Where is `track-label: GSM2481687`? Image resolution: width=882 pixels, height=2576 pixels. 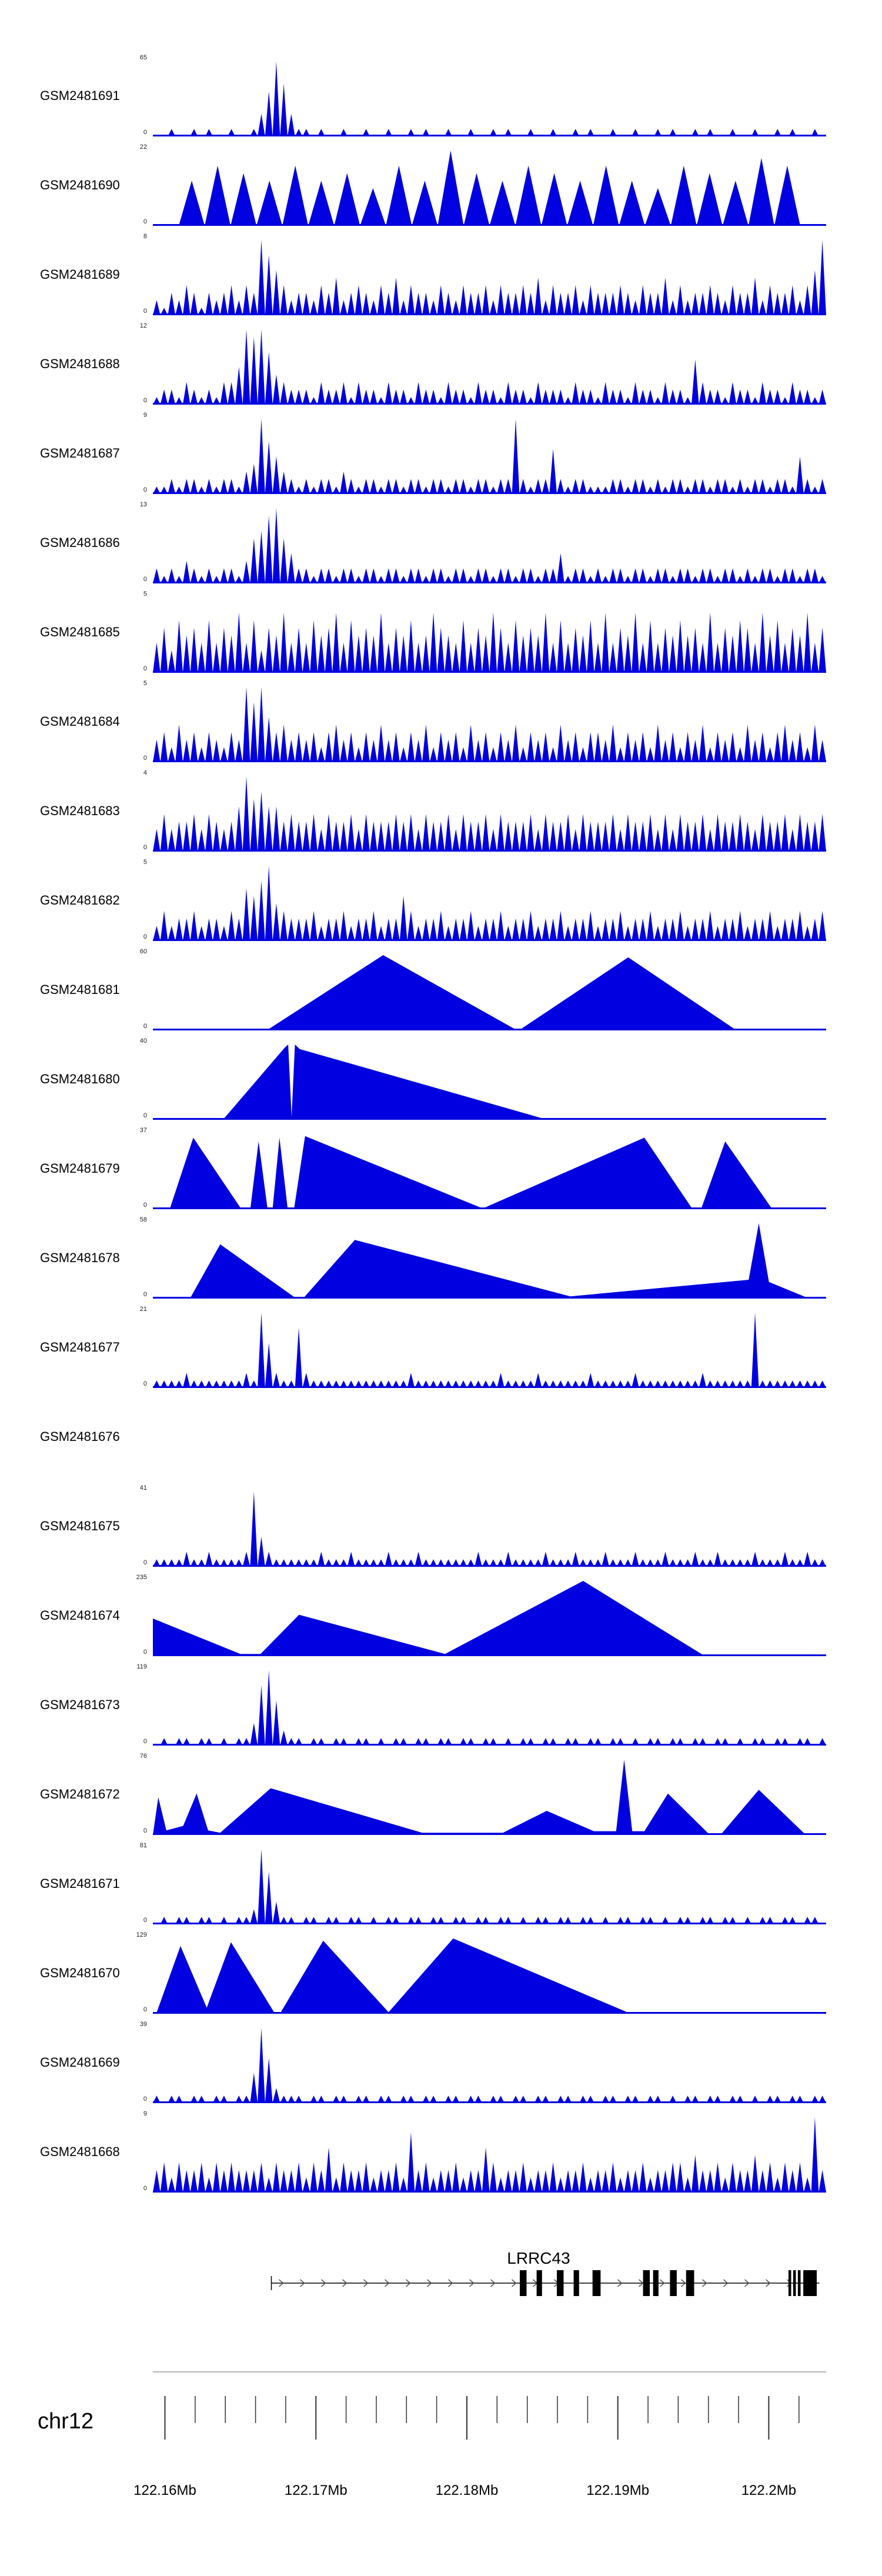
track-label: GSM2481687 is located at coordinates (80, 453).